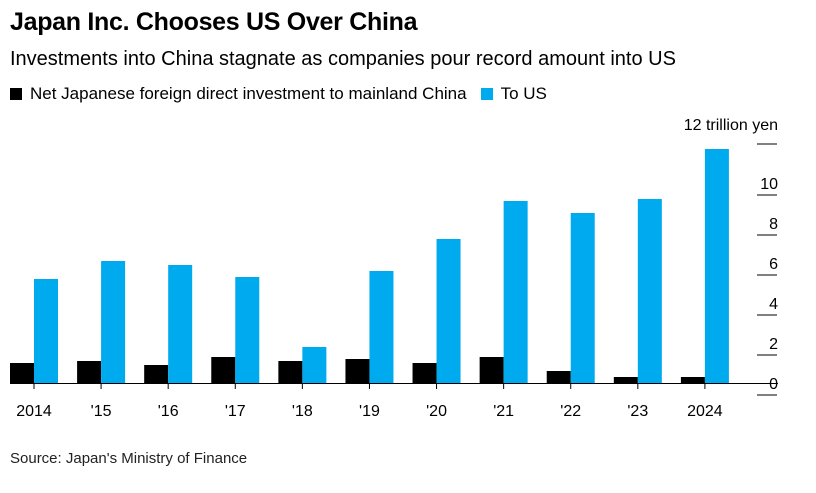 Image resolution: width=816 pixels, height=493 pixels. What do you see at coordinates (503, 411) in the screenshot?
I see `x-tick-label: '21` at bounding box center [503, 411].